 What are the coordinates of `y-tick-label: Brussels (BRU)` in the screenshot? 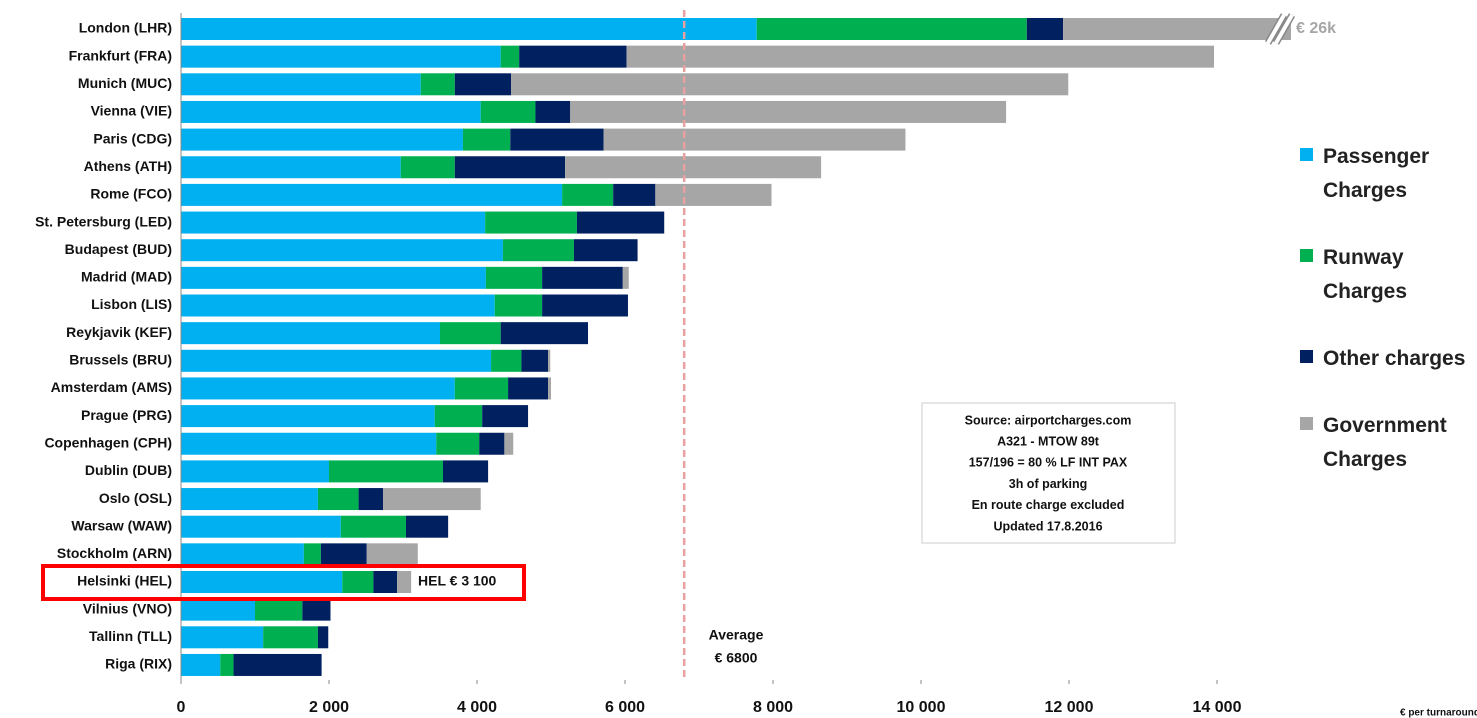 It's located at (120, 360).